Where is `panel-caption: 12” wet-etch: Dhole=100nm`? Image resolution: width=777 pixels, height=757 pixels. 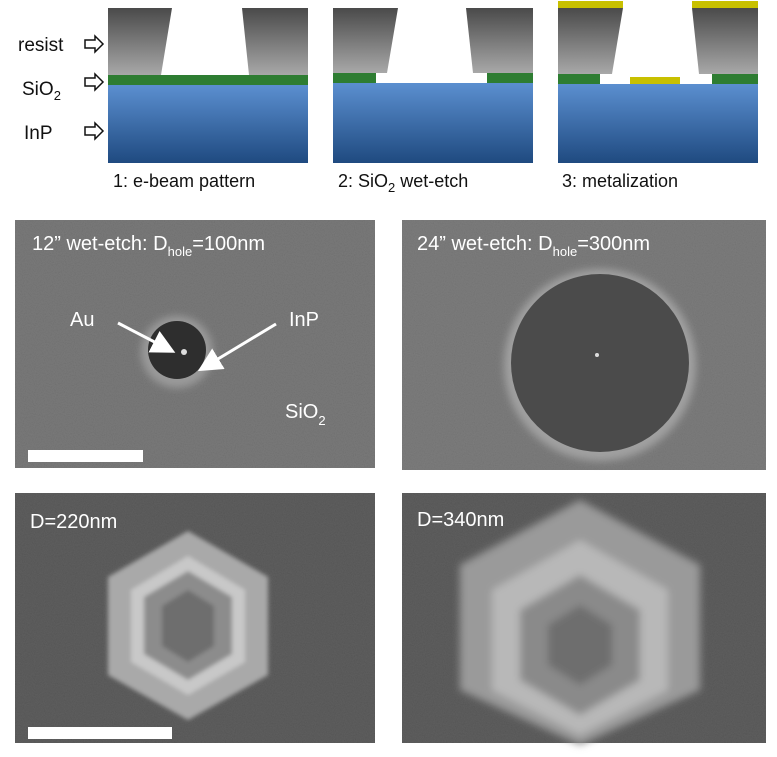
panel-caption: 12” wet-etch: Dhole=100nm is located at coordinates (148, 246).